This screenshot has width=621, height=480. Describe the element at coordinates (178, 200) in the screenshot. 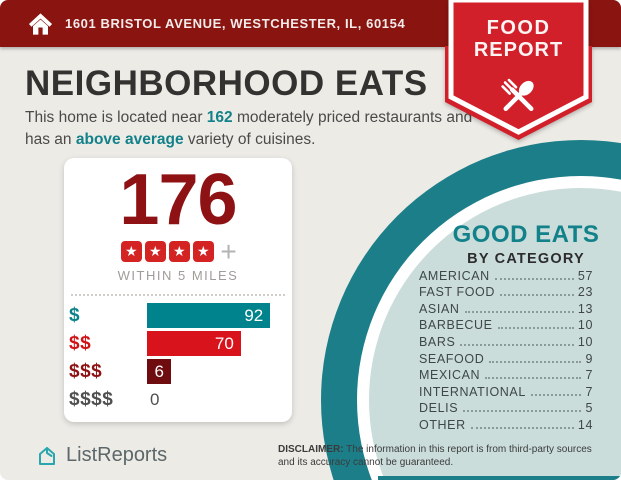

I see `total-restaurants-count: 176` at that location.